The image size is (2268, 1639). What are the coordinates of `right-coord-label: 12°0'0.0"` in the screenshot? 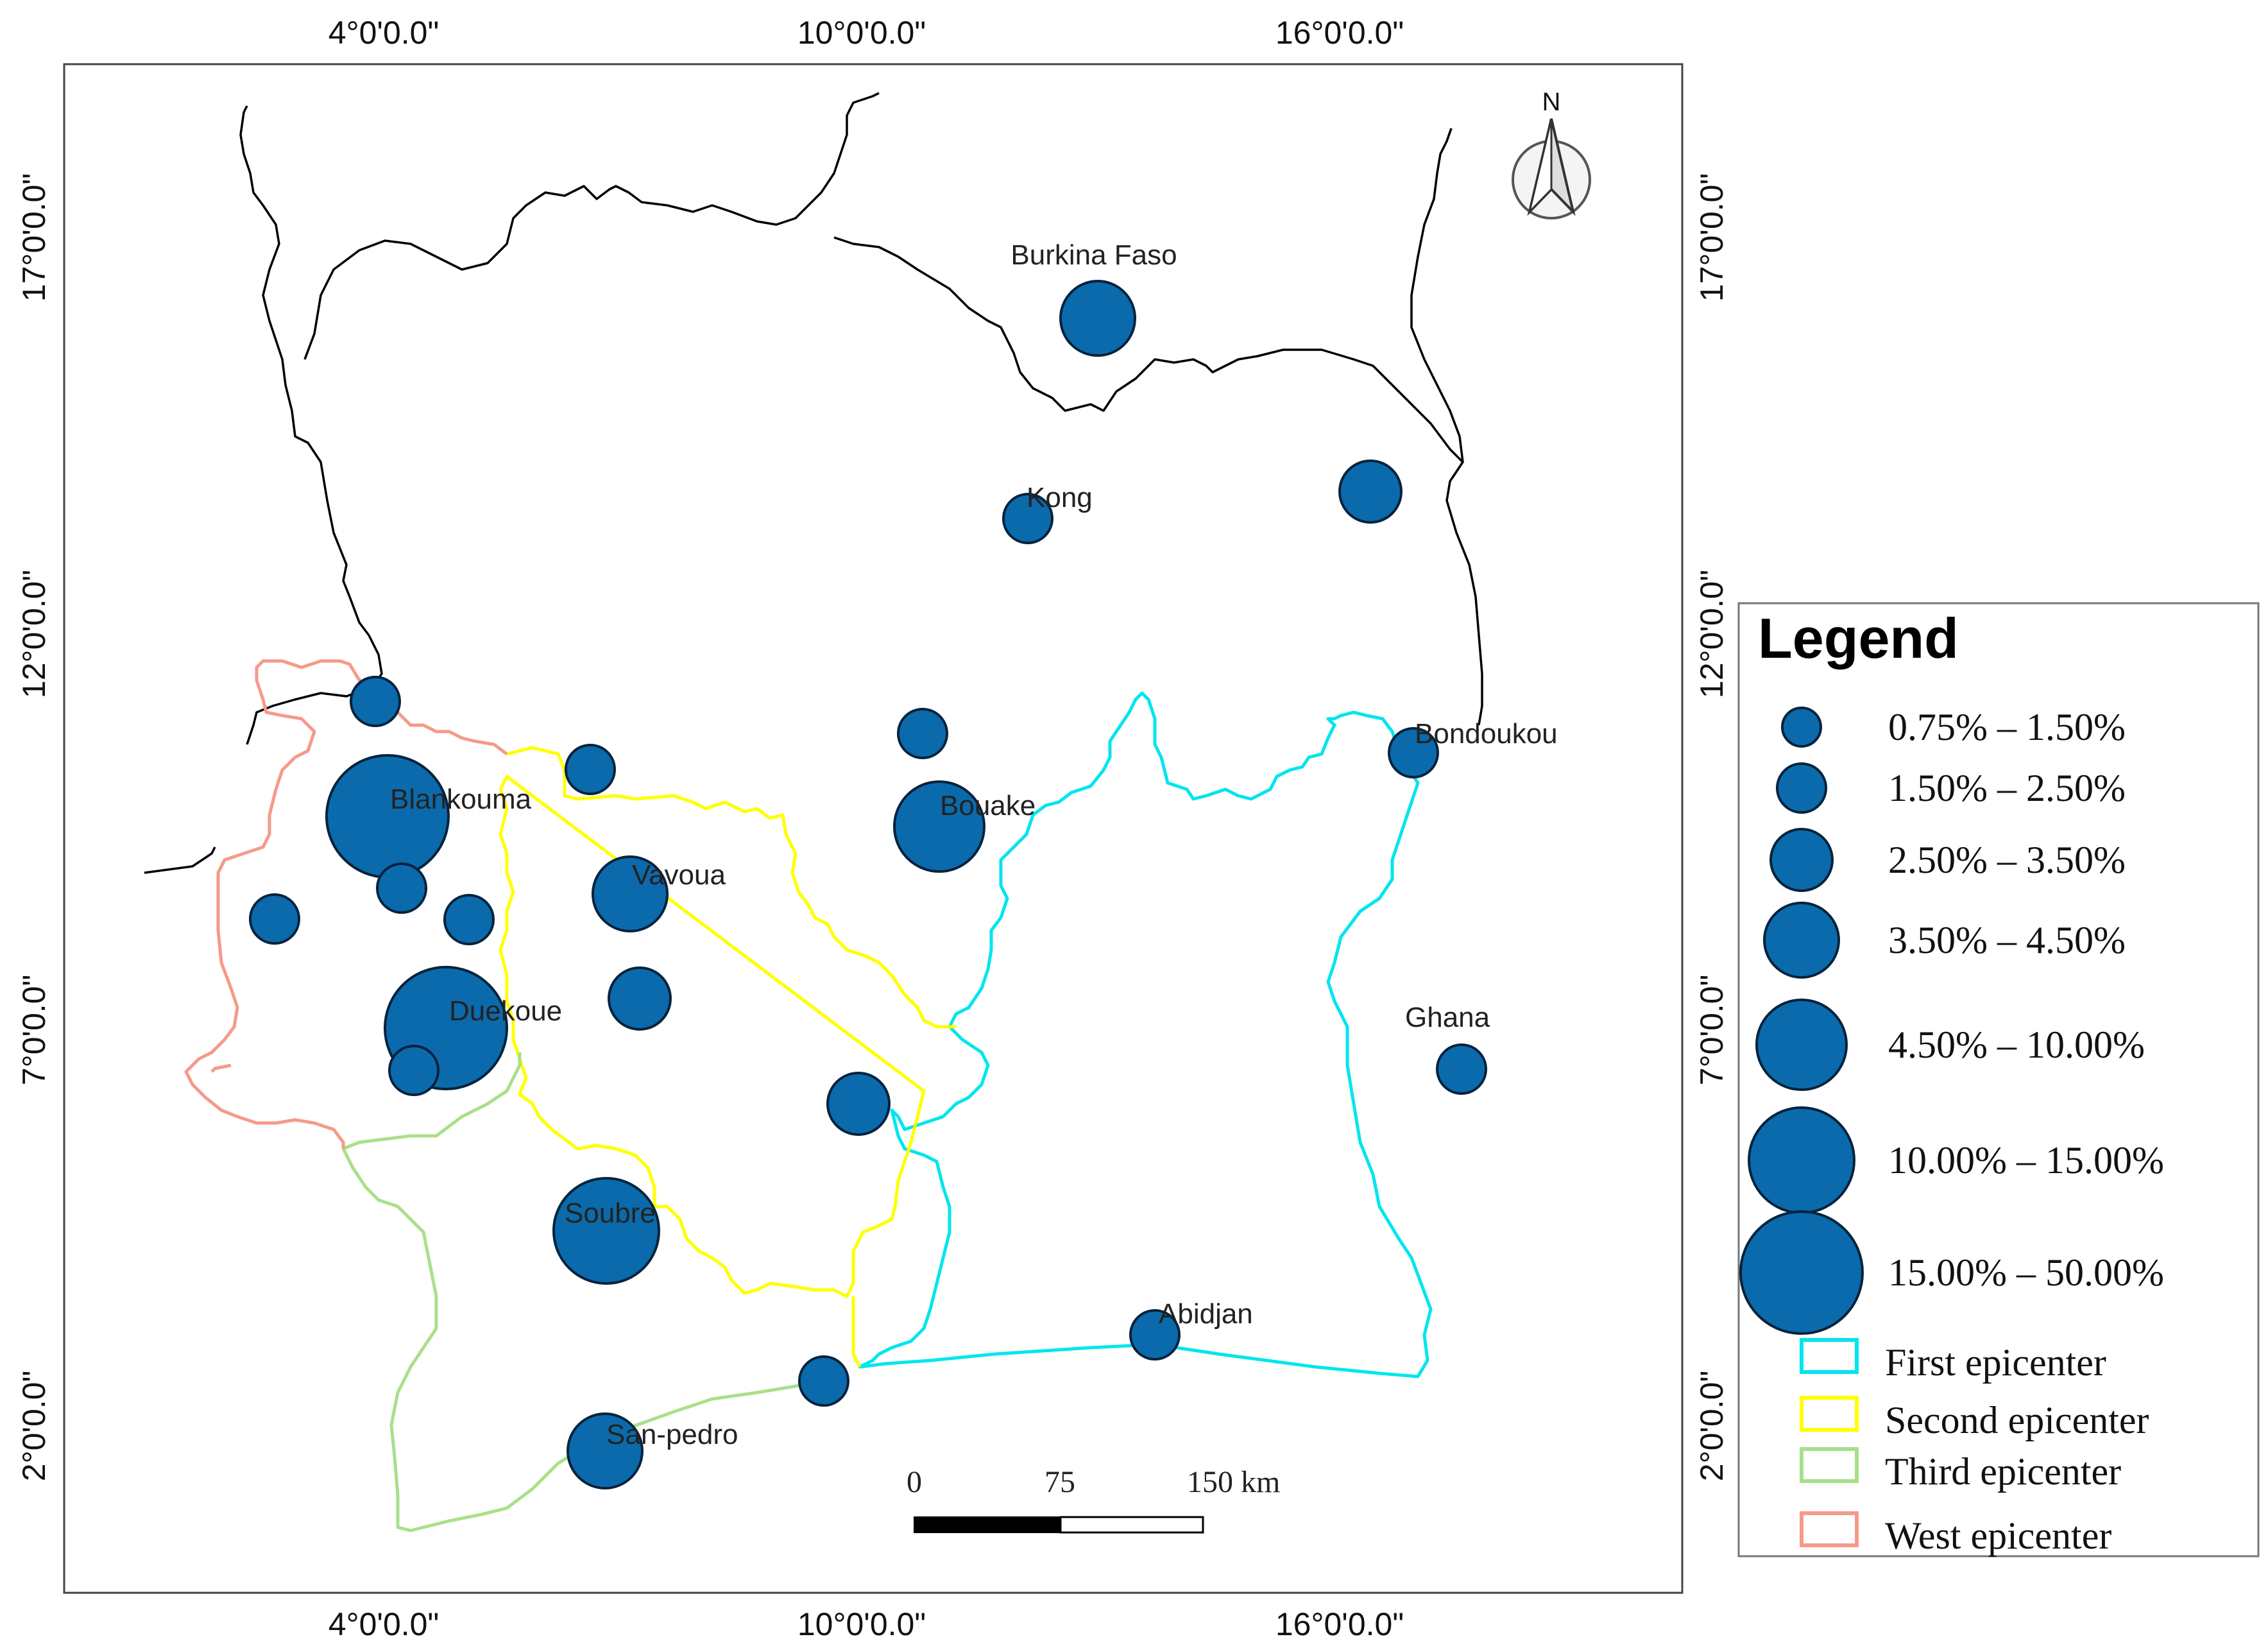 It's located at (1712, 634).